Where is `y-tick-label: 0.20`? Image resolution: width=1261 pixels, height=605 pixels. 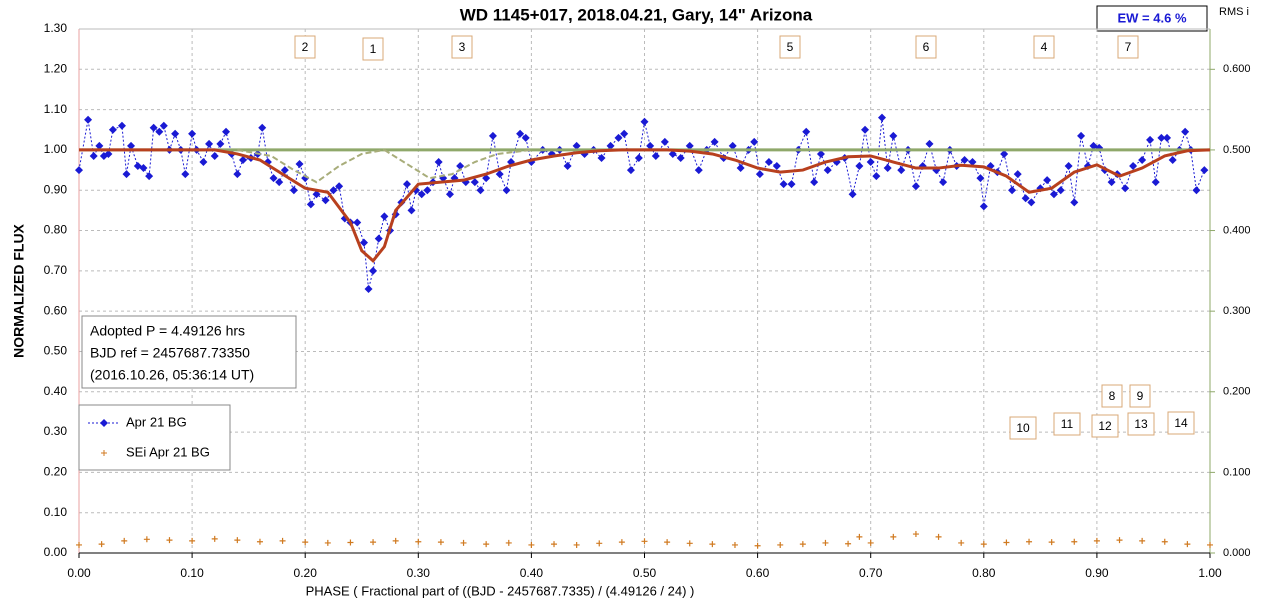
y-tick-label: 0.20 is located at coordinates (56, 472).